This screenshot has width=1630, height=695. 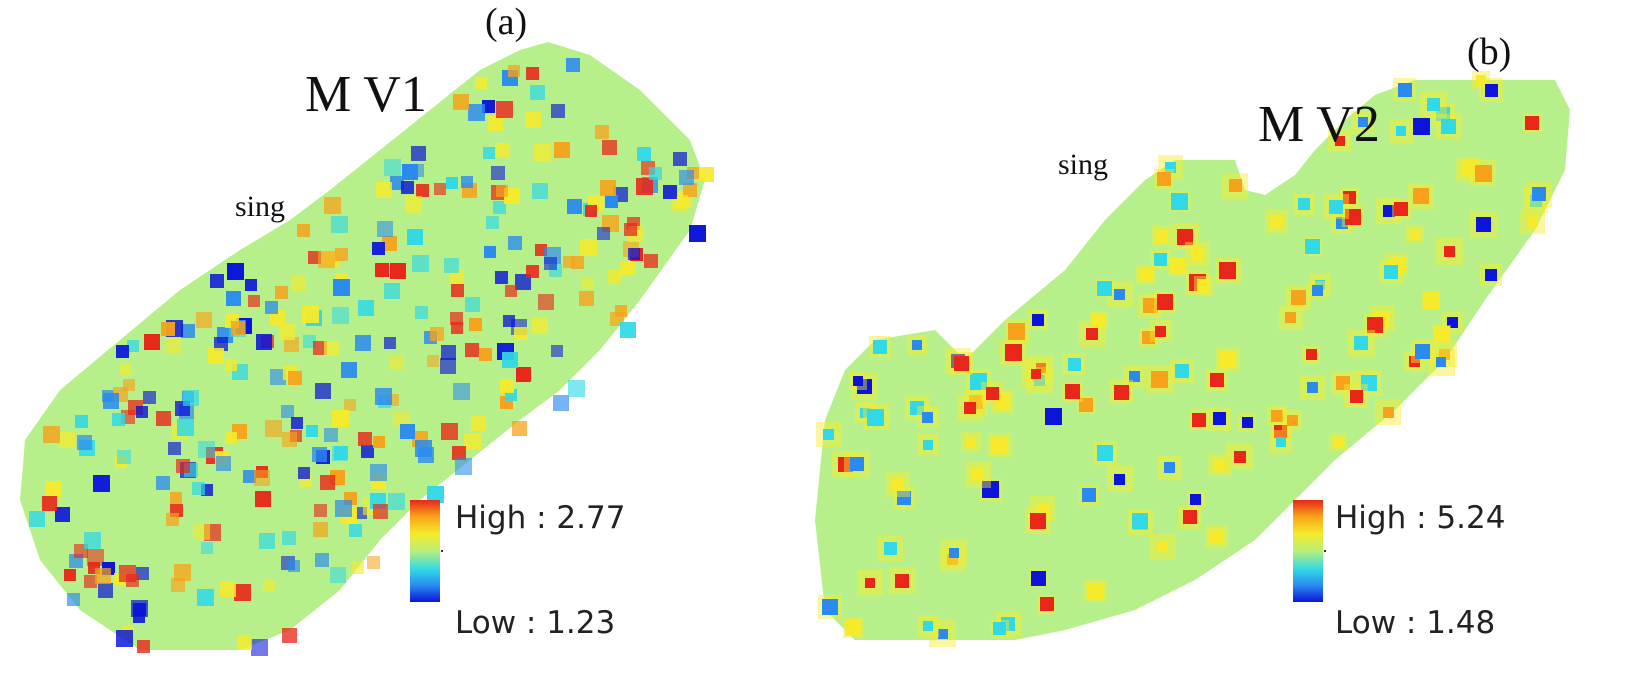 I want to click on place-label-a: sing, so click(x=260, y=206).